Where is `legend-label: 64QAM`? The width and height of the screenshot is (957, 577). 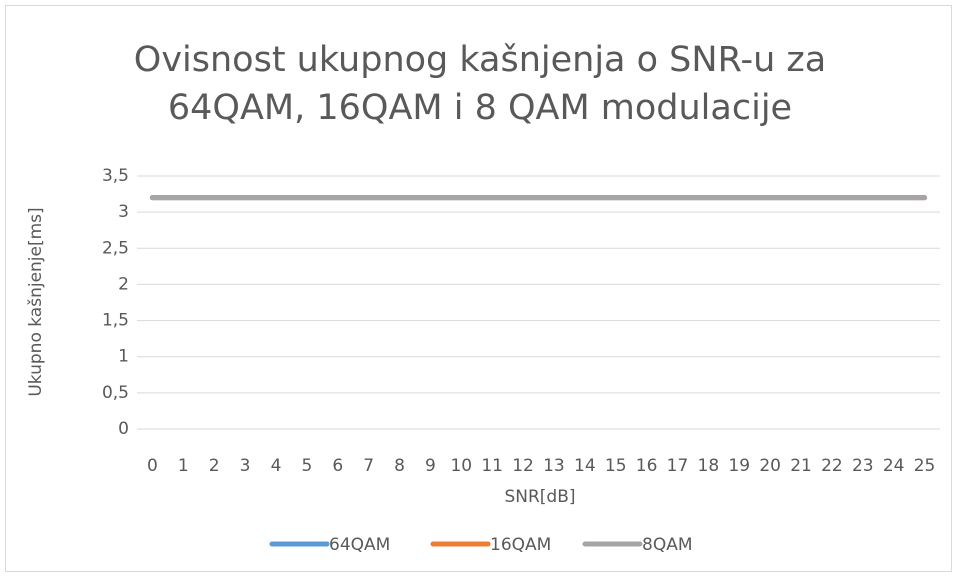
legend-label: 64QAM is located at coordinates (359, 545).